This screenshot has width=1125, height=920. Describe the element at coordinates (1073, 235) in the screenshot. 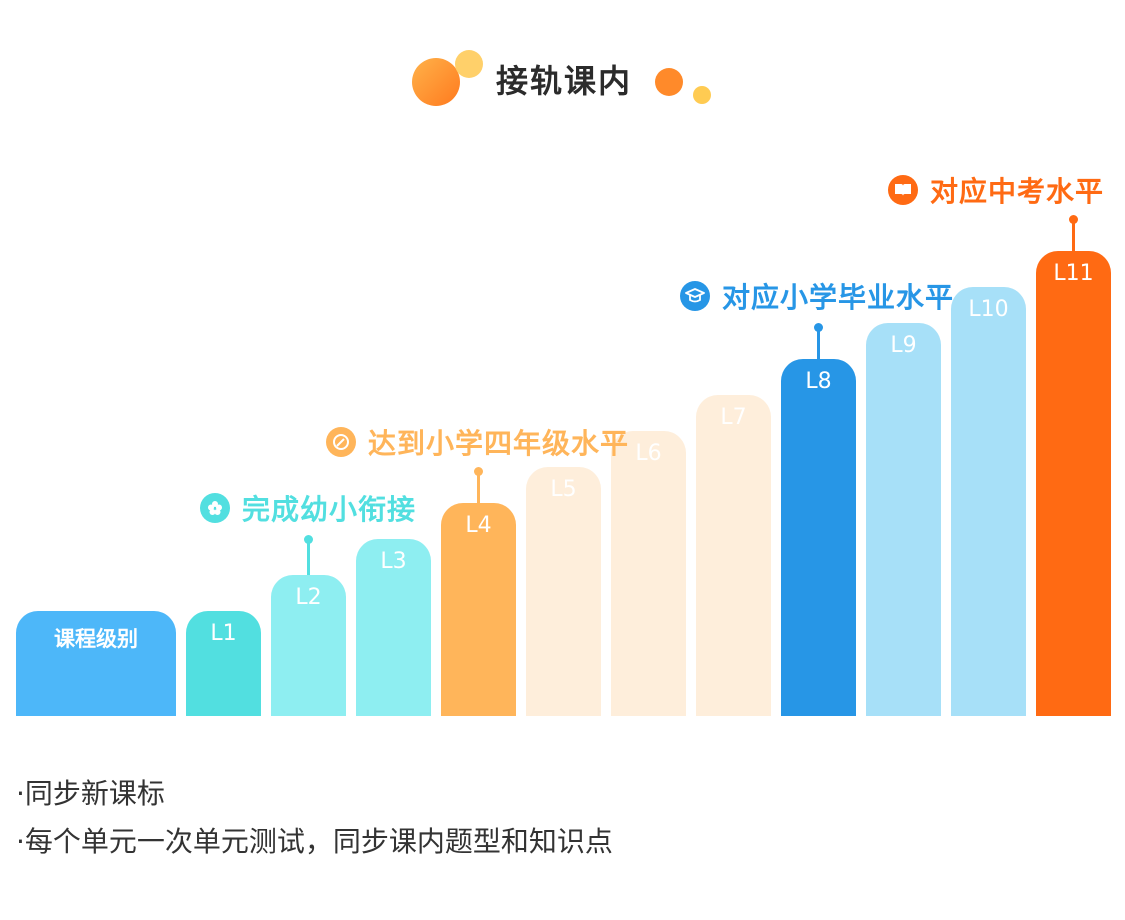

I see `milestone-connector-L11` at that location.